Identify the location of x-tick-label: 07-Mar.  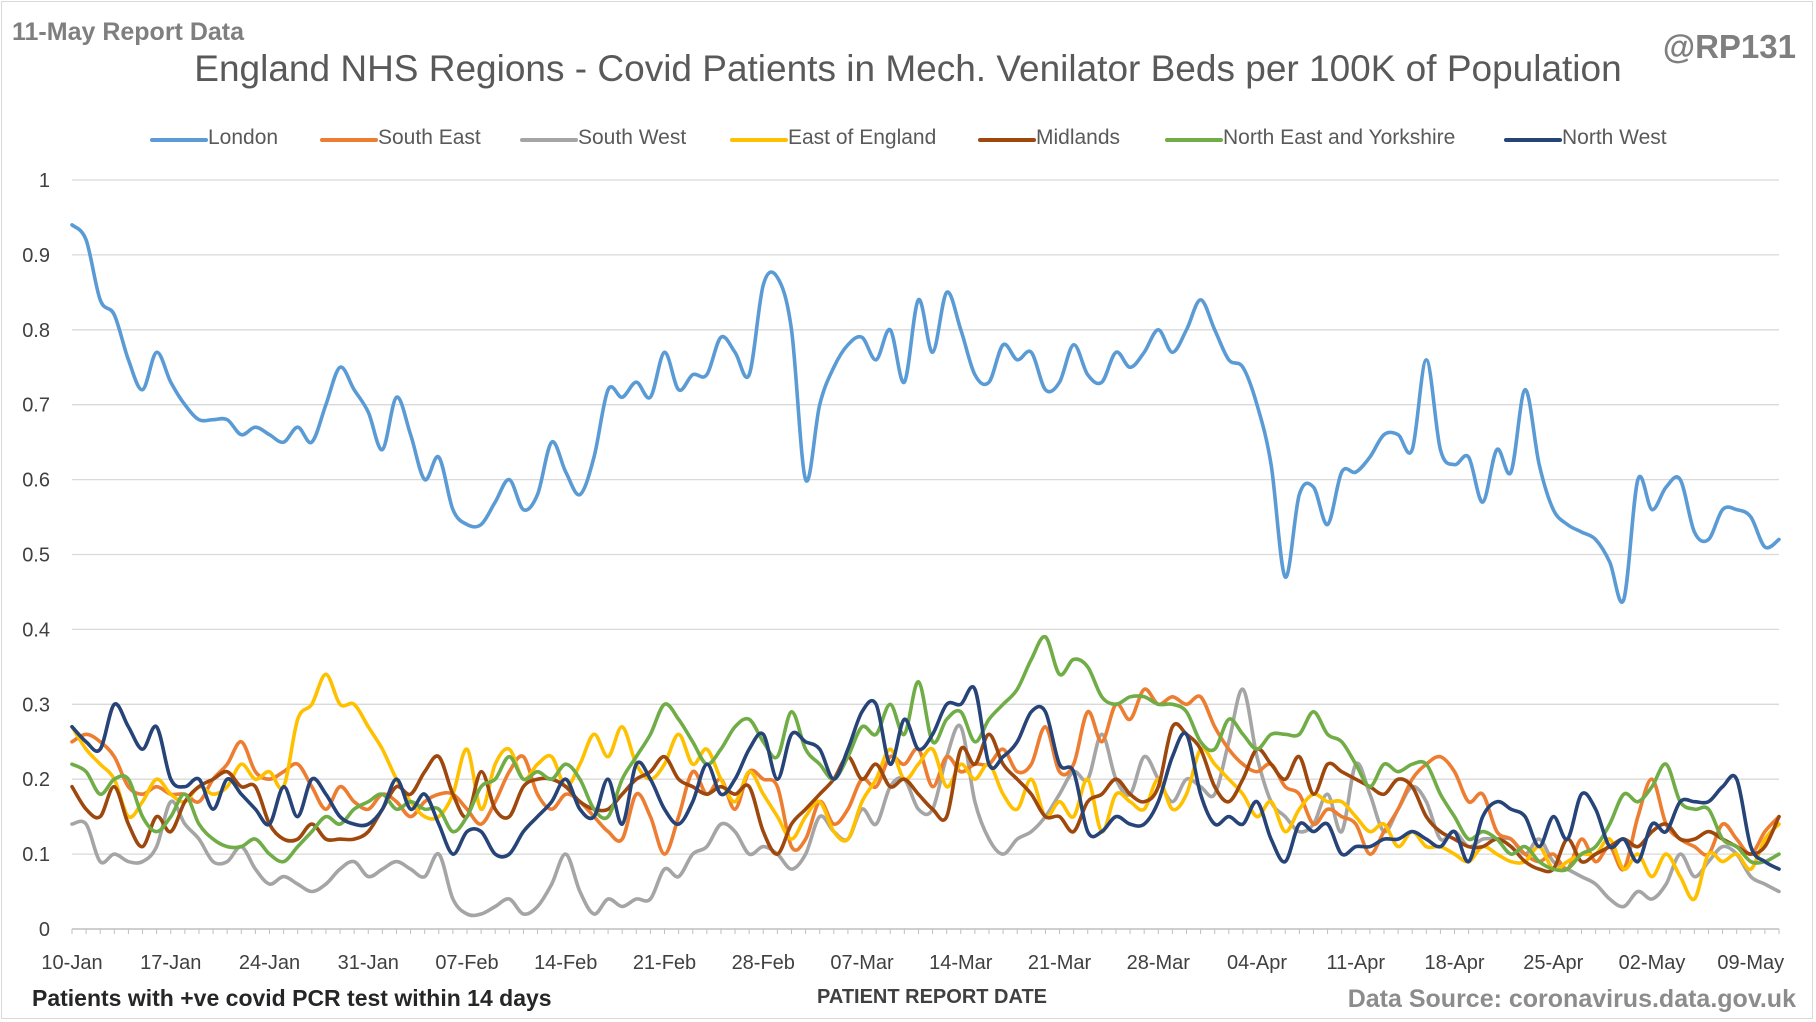
(862, 963).